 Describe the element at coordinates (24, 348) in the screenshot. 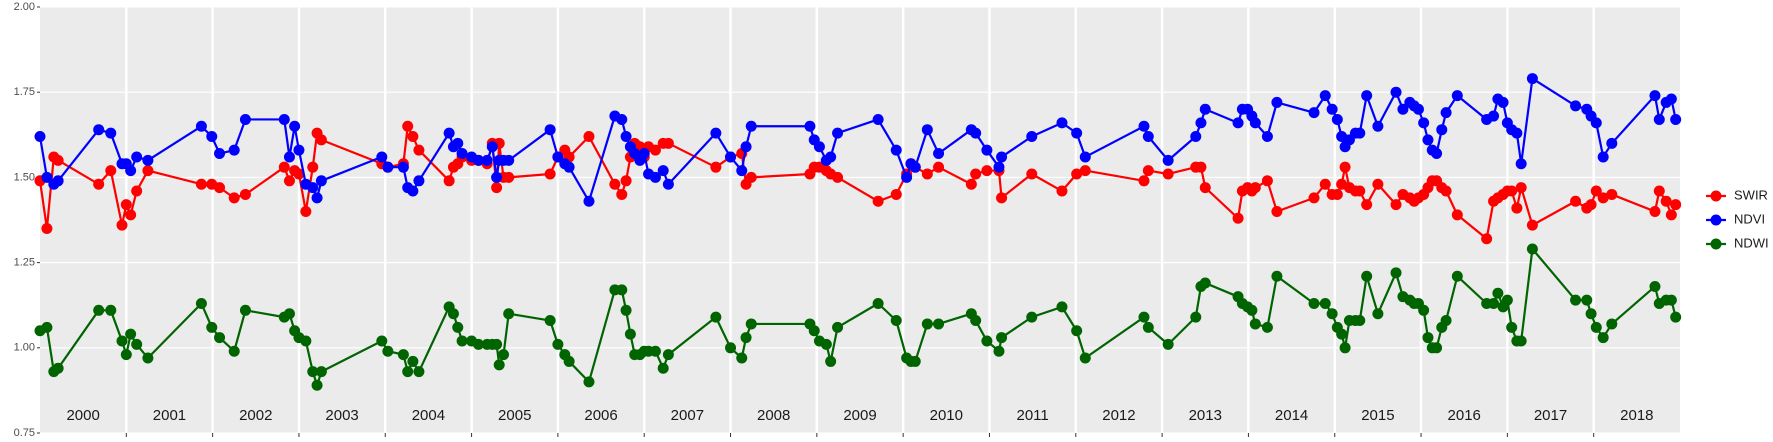

I see `y-tick-label: 1.00` at that location.